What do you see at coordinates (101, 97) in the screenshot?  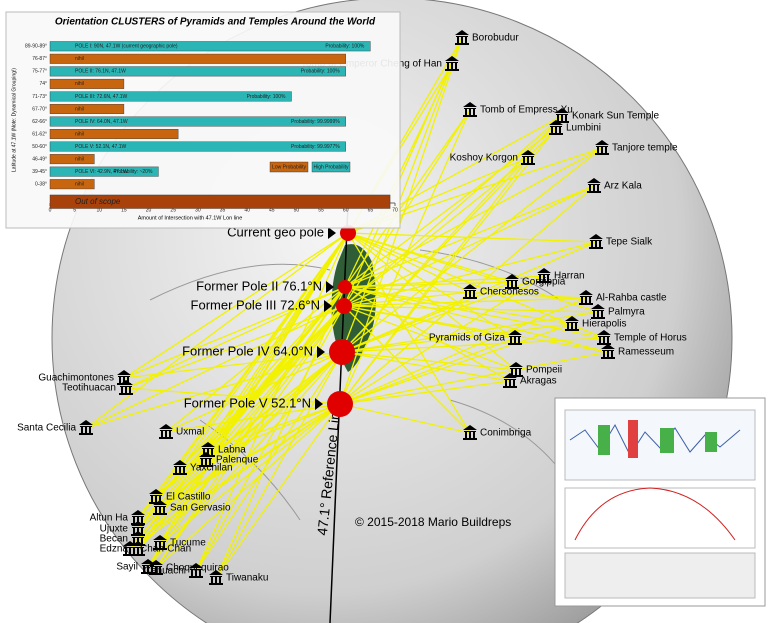 I see `bar-label: POLE III: 72.6N, 47.1W` at bounding box center [101, 97].